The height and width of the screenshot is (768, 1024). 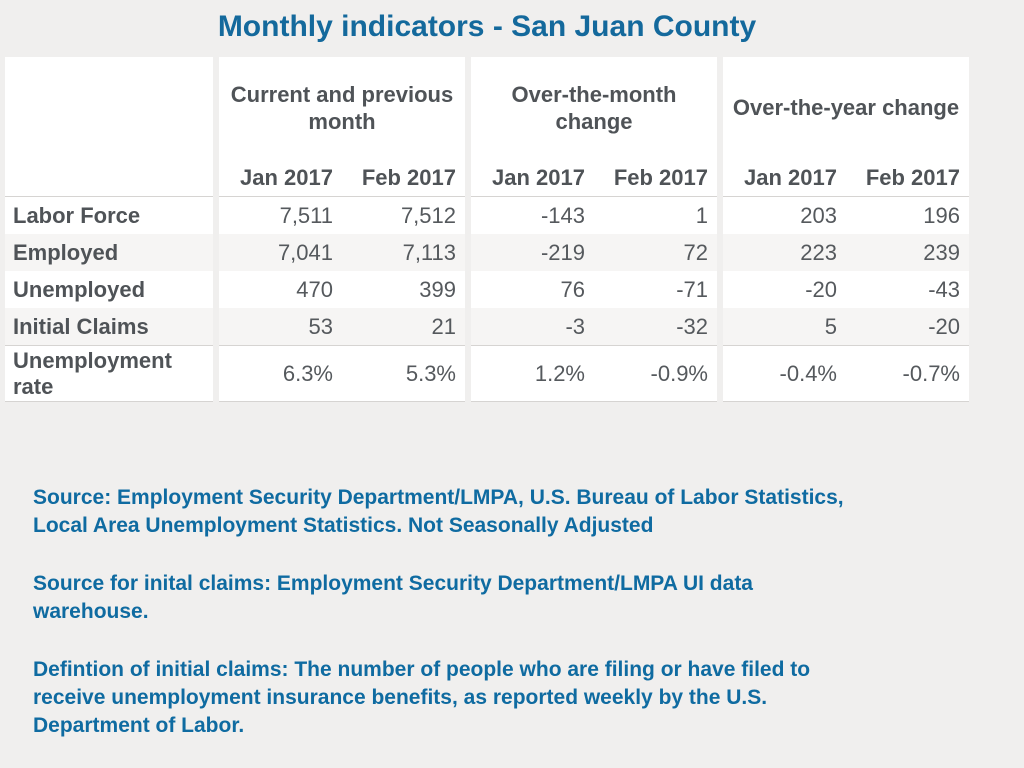 I want to click on cell-value: 21, so click(x=403, y=326).